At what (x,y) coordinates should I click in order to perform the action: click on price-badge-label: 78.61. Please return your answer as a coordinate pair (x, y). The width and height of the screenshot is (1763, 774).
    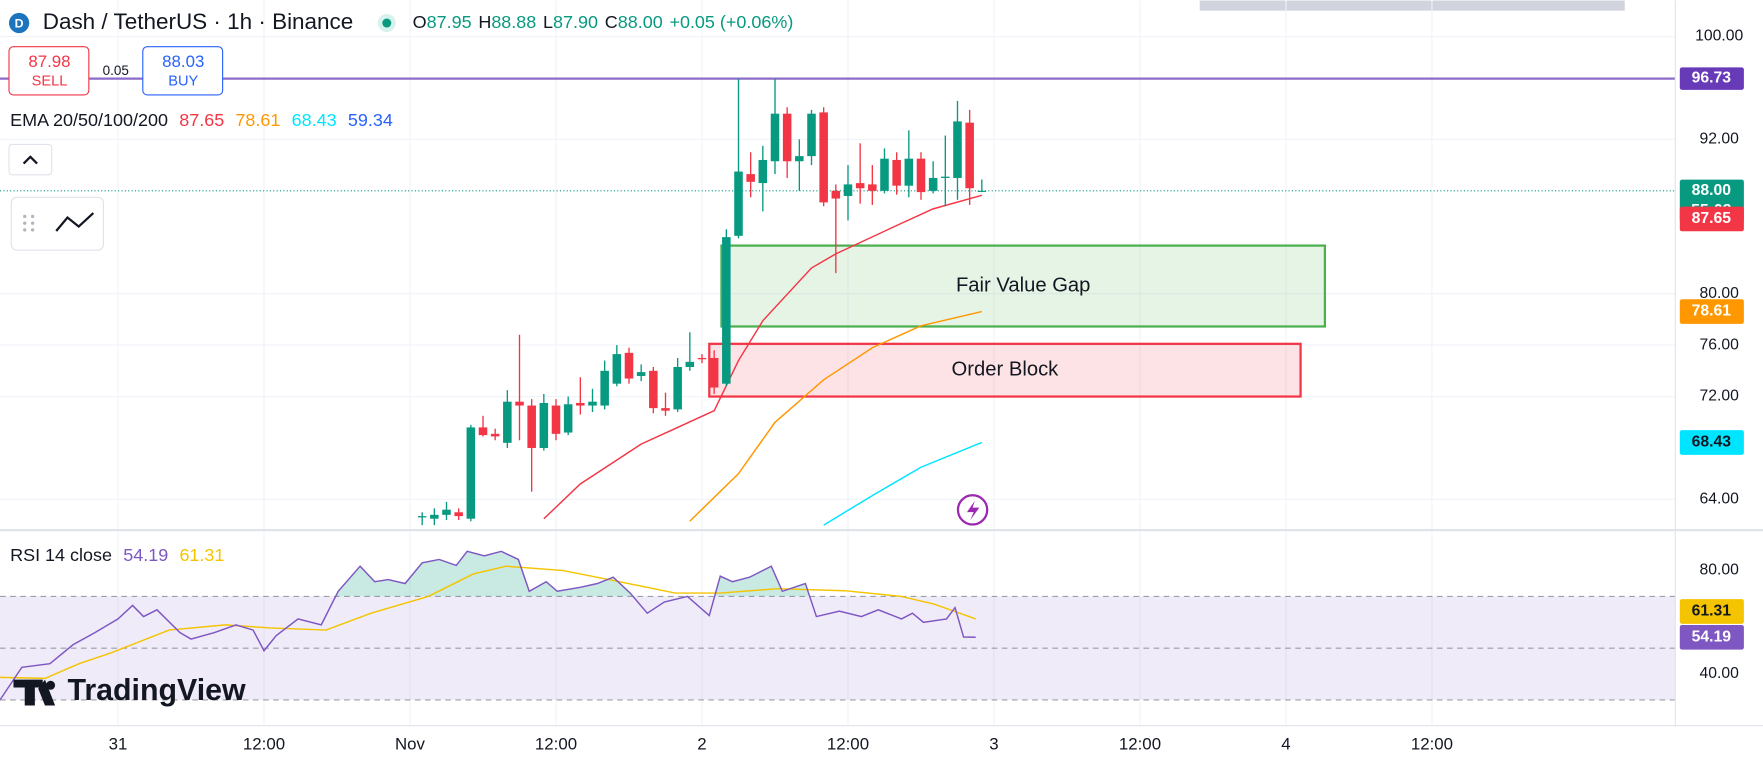
    Looking at the image, I should click on (1712, 311).